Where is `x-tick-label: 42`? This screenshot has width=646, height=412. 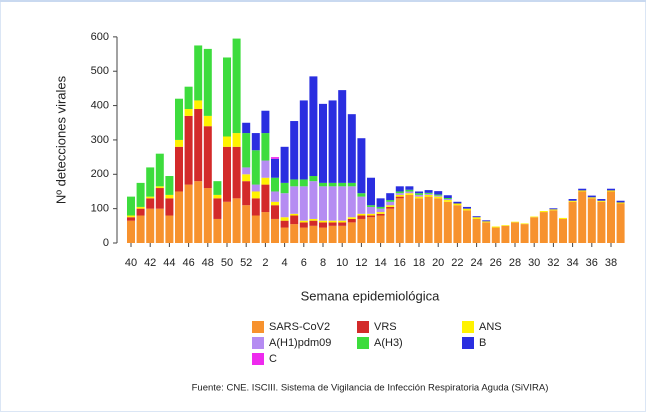 x-tick-label: 42 is located at coordinates (150, 263).